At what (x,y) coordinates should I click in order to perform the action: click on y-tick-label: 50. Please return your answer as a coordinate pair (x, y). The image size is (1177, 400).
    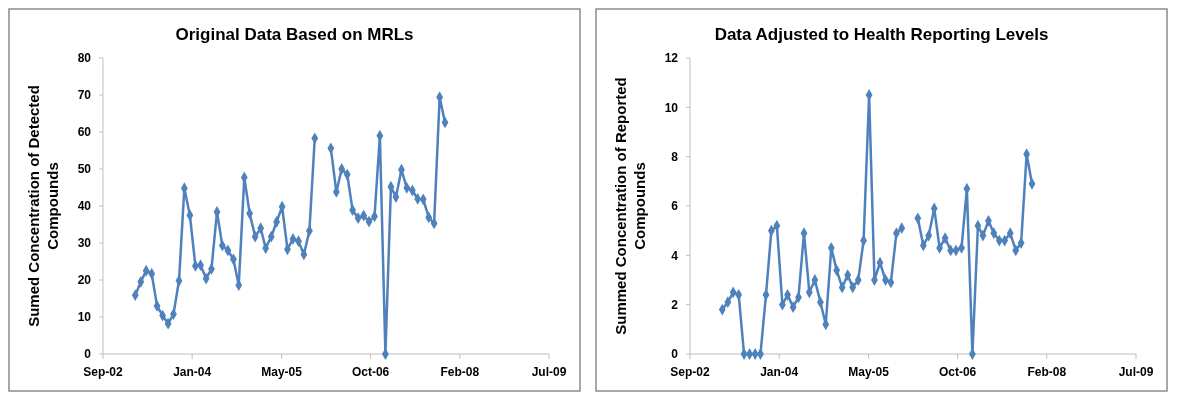
    Looking at the image, I should click on (84, 169).